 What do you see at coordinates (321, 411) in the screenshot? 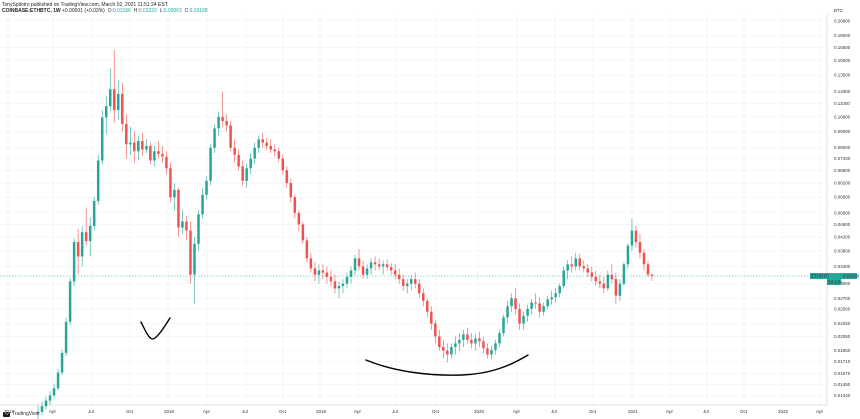
I see `x-tick-label: 2019` at bounding box center [321, 411].